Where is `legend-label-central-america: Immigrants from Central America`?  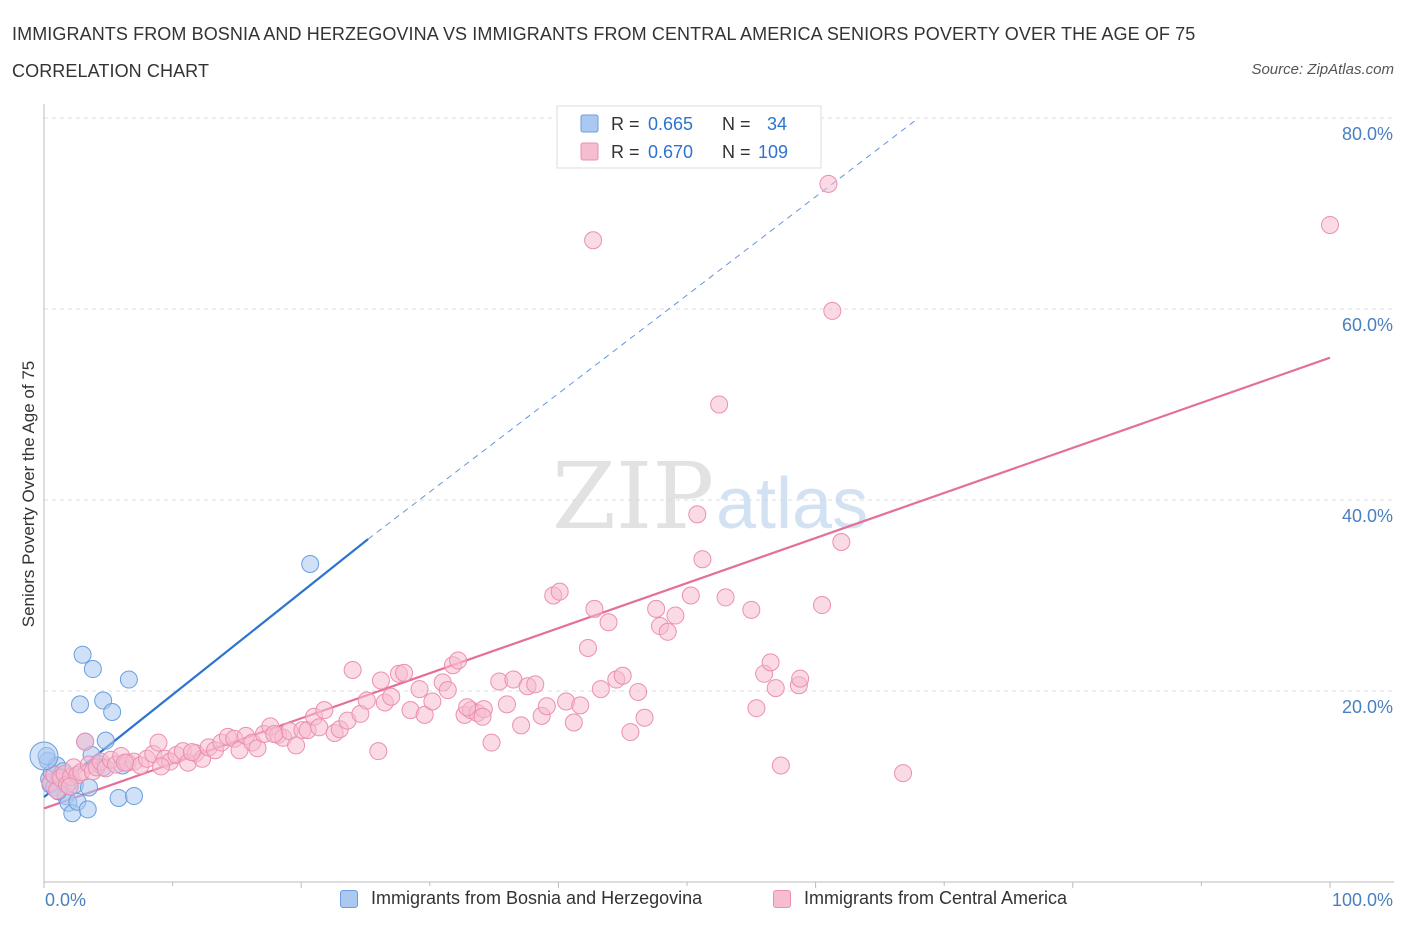 legend-label-central-america: Immigrants from Central America is located at coordinates (936, 898).